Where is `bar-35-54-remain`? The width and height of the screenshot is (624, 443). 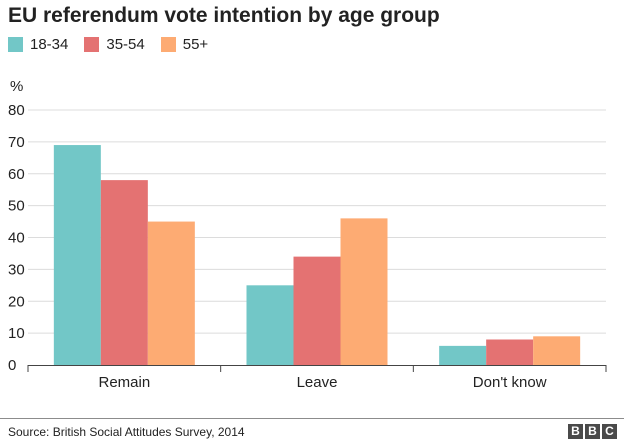
bar-35-54-remain is located at coordinates (124, 272).